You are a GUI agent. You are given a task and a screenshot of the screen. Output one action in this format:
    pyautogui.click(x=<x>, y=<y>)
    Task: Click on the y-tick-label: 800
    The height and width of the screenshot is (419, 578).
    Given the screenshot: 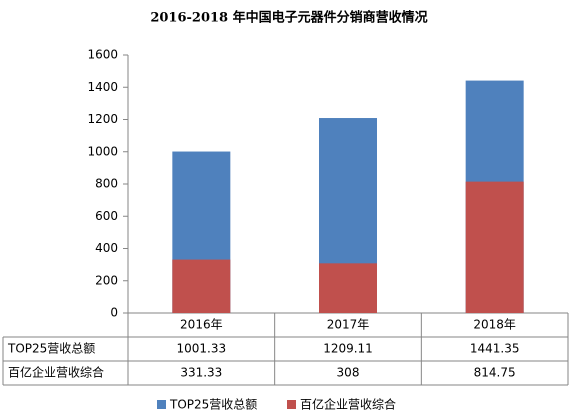 What is the action you would take?
    pyautogui.click(x=106, y=184)
    